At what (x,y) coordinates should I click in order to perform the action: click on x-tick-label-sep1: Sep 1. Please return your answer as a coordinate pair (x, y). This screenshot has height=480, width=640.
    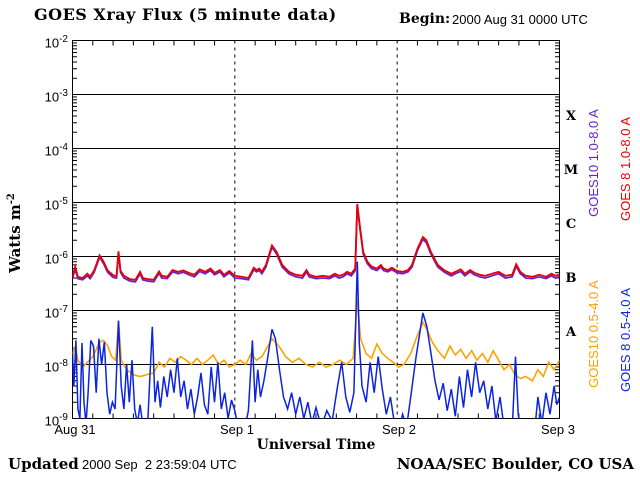
    Looking at the image, I should click on (237, 429).